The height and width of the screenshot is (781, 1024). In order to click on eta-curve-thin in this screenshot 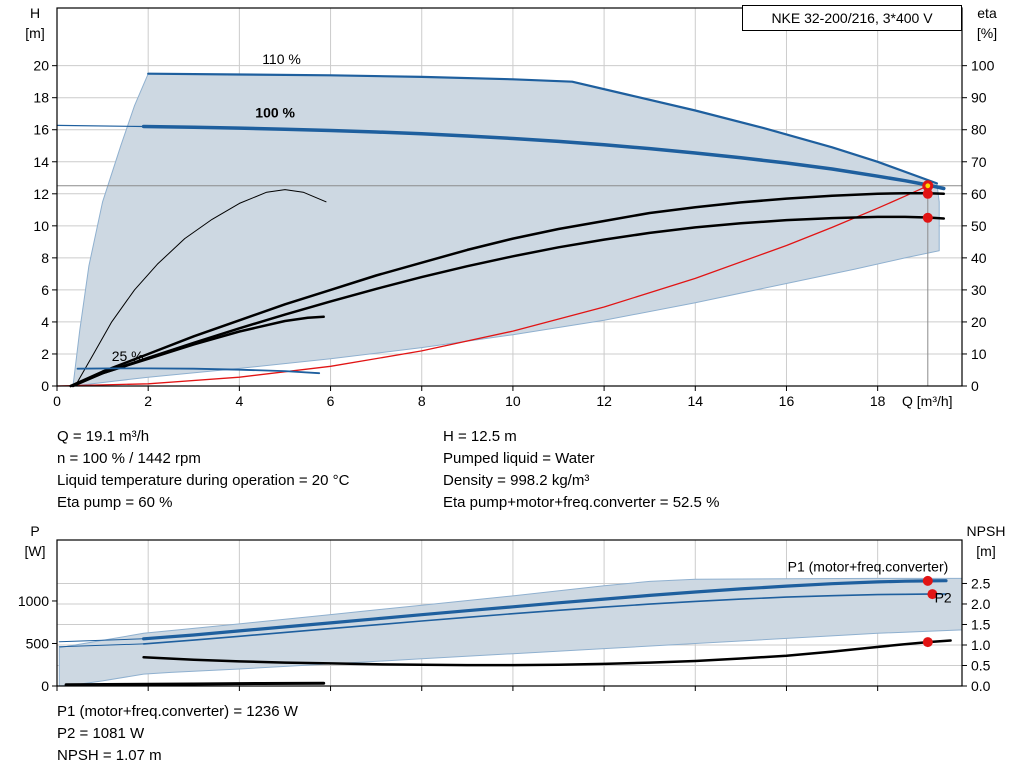, I will do `click(200, 288)`.